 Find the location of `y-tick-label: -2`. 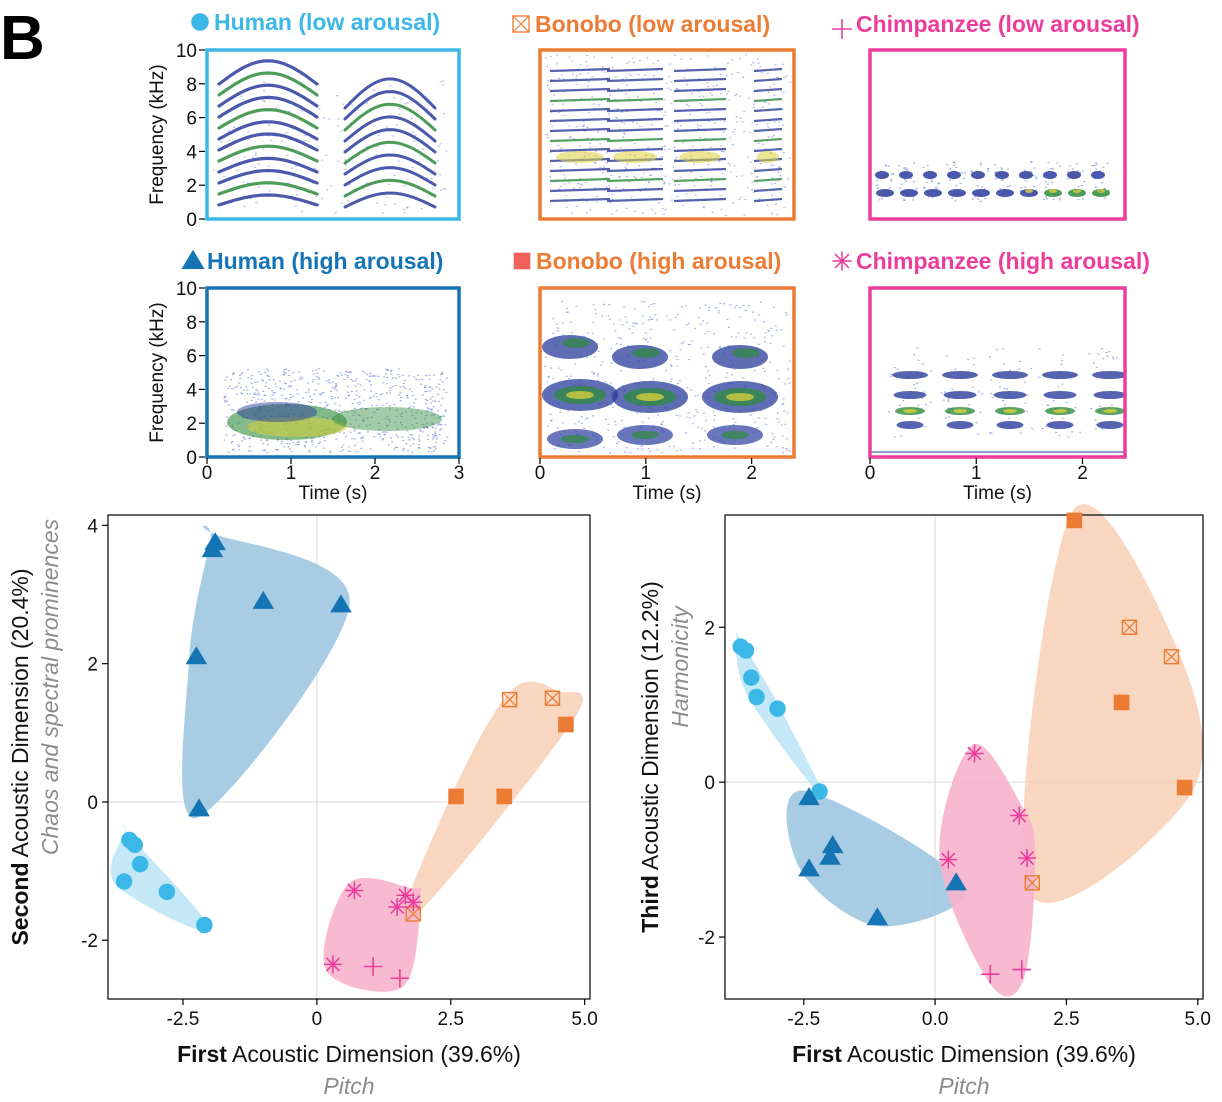

y-tick-label: -2 is located at coordinates (706, 938).